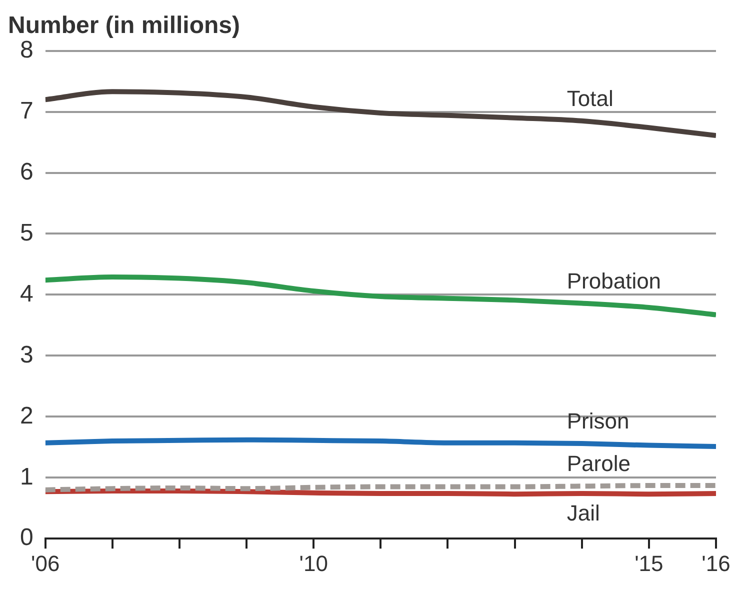 The width and height of the screenshot is (744, 589). What do you see at coordinates (27, 294) in the screenshot?
I see `y-tick-label: 4` at bounding box center [27, 294].